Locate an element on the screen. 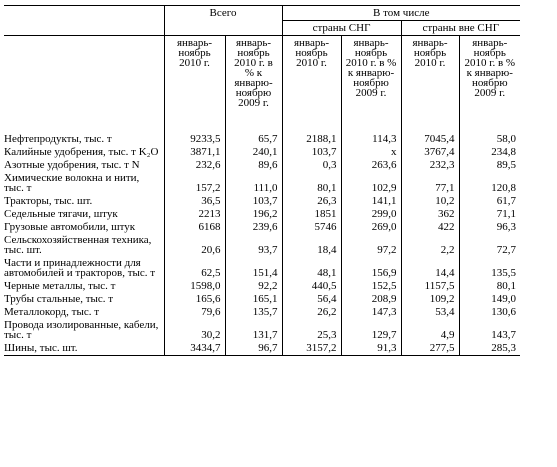  cell-value: 93,7 is located at coordinates (253, 245).